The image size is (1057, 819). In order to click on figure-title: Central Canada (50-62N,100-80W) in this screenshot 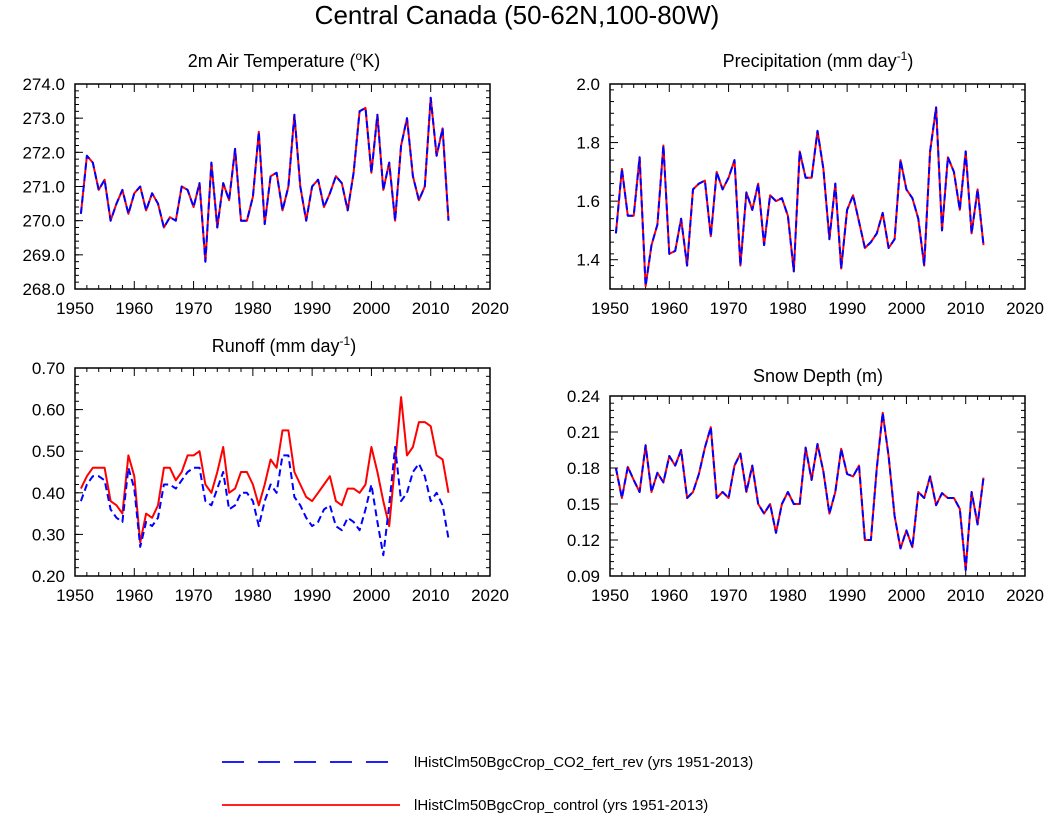, I will do `click(517, 15)`.